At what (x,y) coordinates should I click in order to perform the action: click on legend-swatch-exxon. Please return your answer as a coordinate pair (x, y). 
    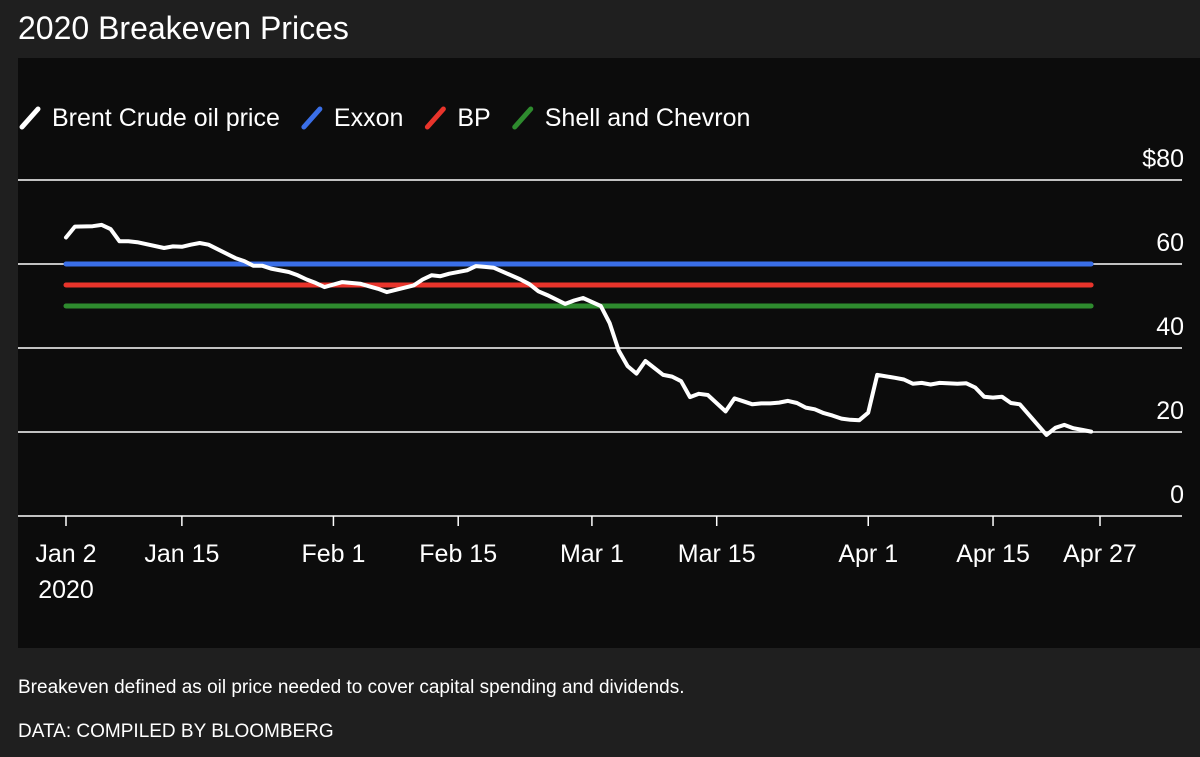
    Looking at the image, I should click on (312, 118).